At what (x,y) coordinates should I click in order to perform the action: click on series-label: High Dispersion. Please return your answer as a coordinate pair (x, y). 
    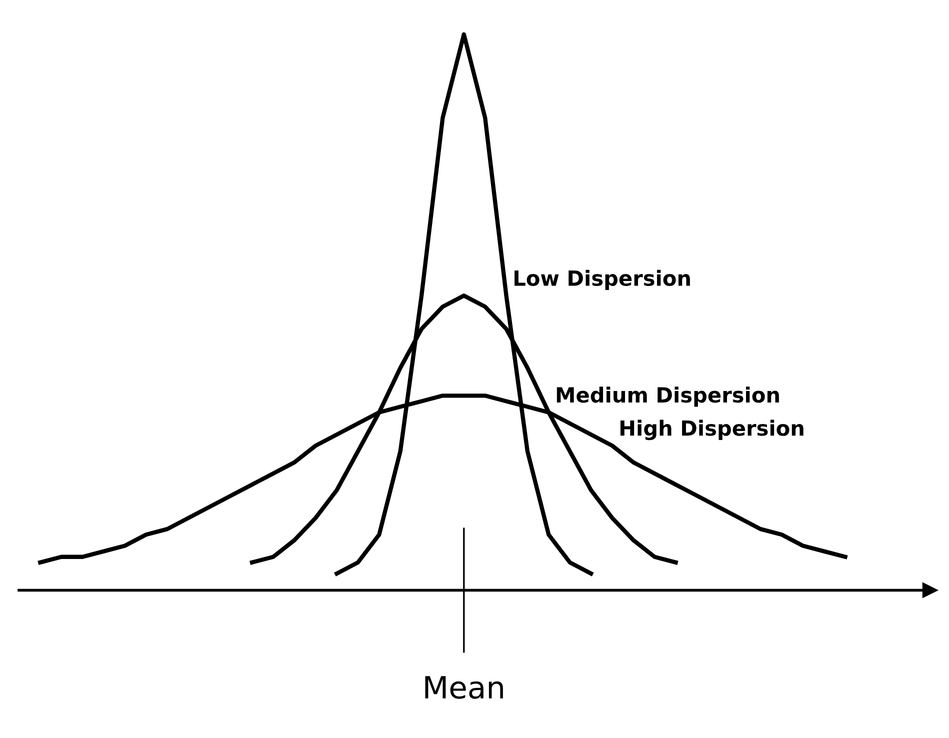
    Looking at the image, I should click on (712, 430).